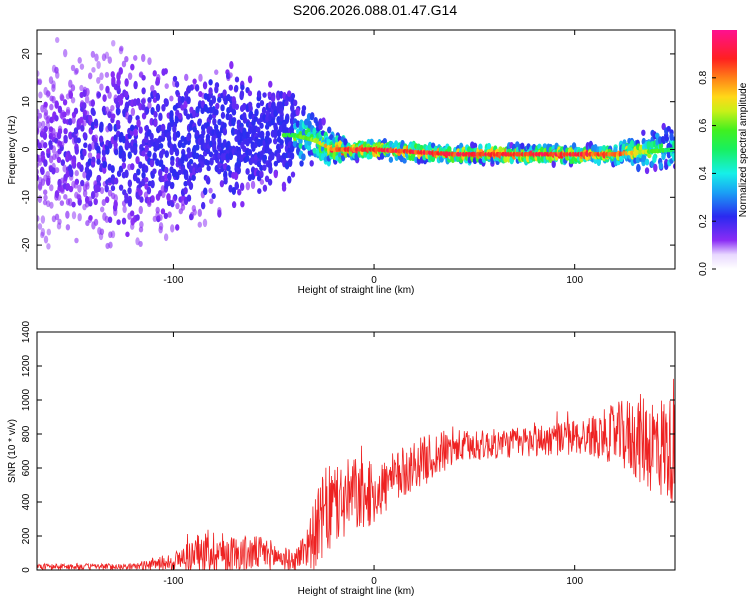  What do you see at coordinates (703, 173) in the screenshot?
I see `colorbar-tick-label: 0.4` at bounding box center [703, 173].